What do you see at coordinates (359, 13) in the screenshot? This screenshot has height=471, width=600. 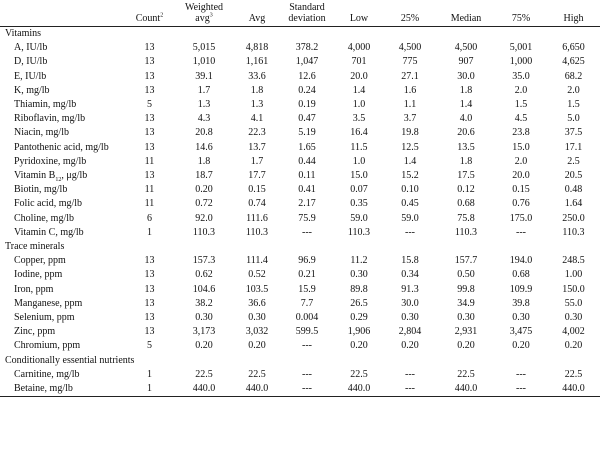 I see `header-low: Low` at bounding box center [359, 13].